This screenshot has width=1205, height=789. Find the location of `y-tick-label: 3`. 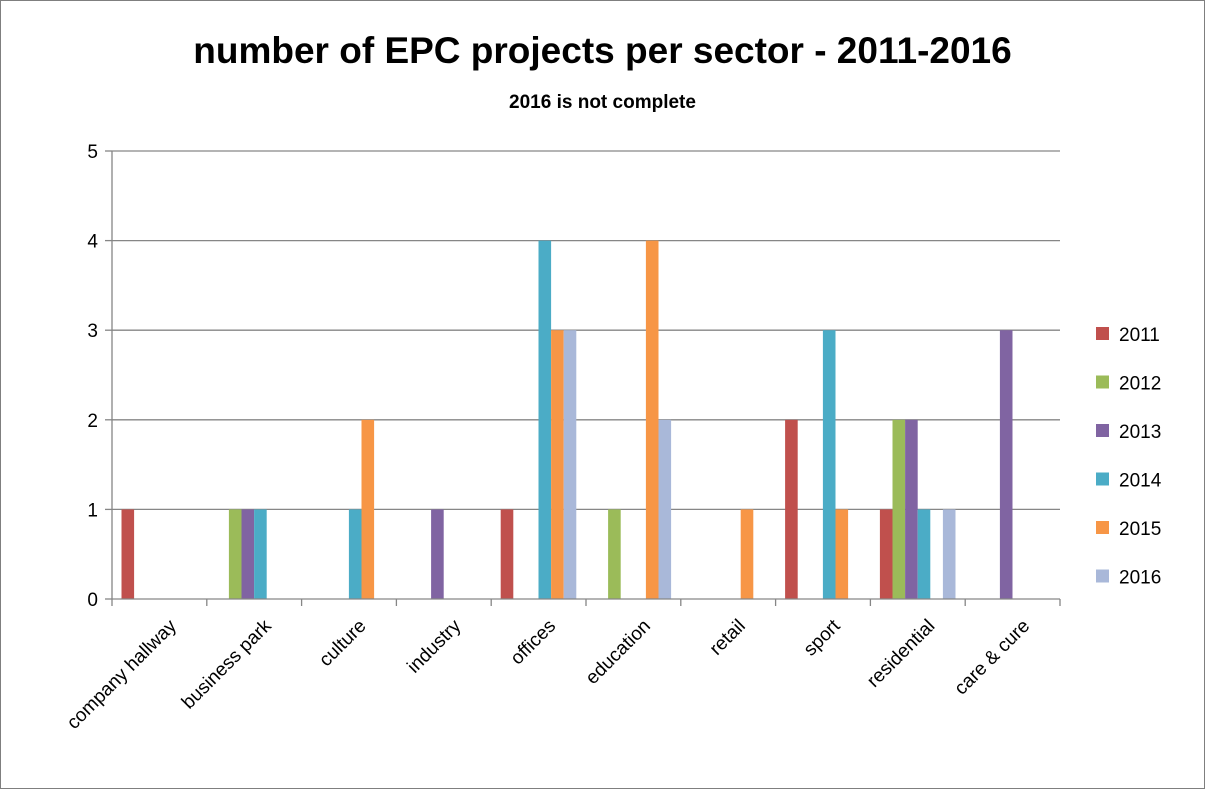

y-tick-label: 3 is located at coordinates (92, 331).